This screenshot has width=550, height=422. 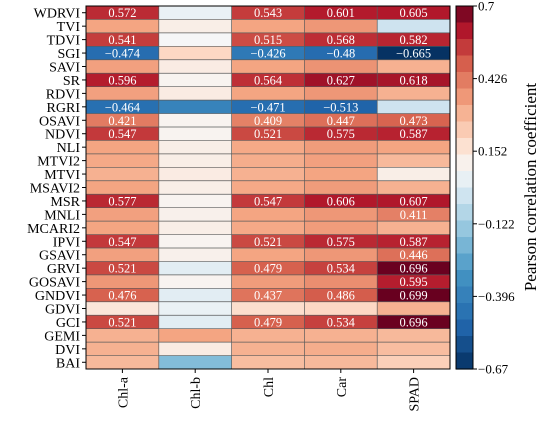 What do you see at coordinates (123, 392) in the screenshot?
I see `column-label: Chl-a` at bounding box center [123, 392].